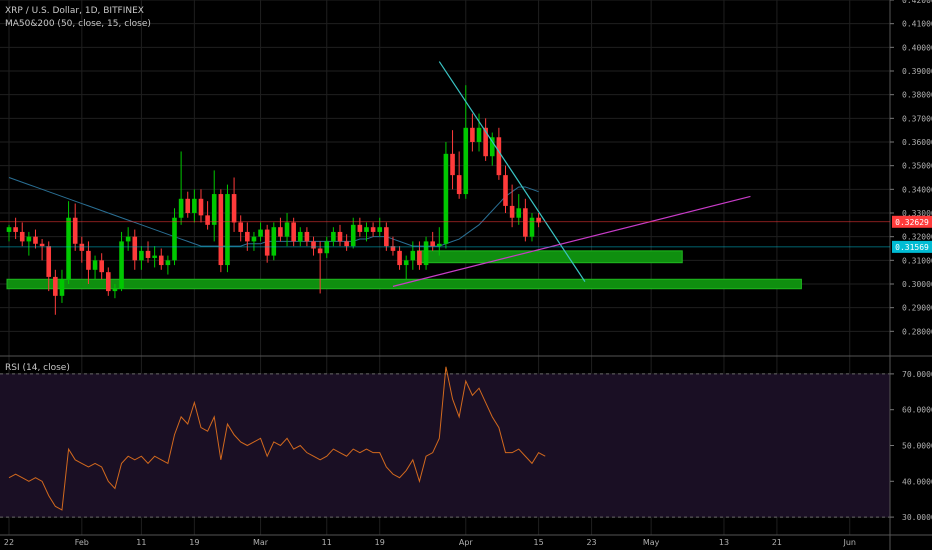 This screenshot has width=932, height=550. What do you see at coordinates (466, 542) in the screenshot?
I see `time-tick-label: Apr` at bounding box center [466, 542].